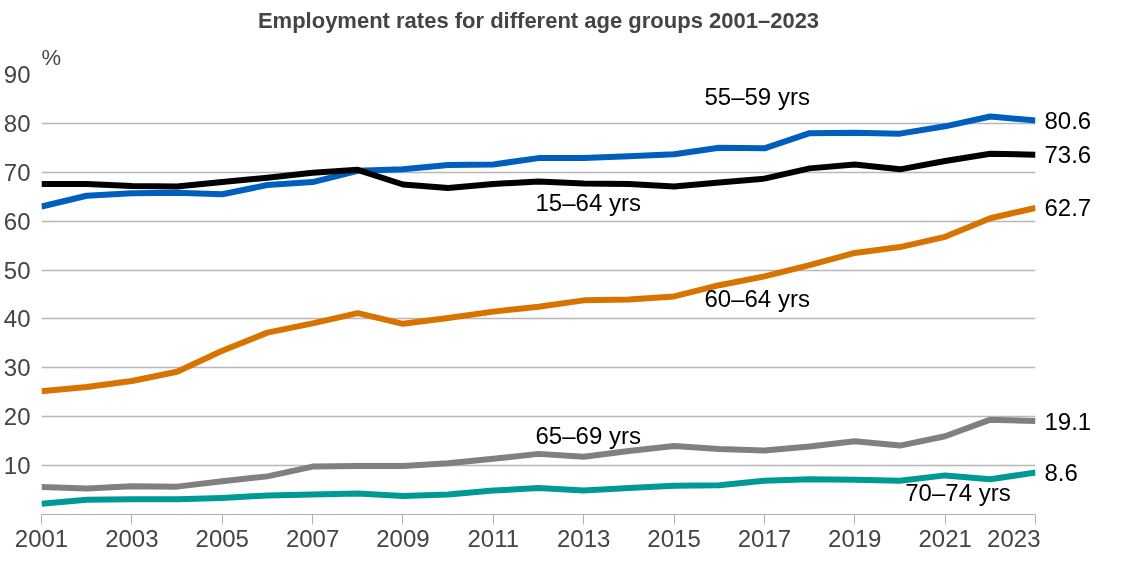 This screenshot has height=567, width=1128. What do you see at coordinates (17, 172) in the screenshot?
I see `y-tick-label: 70` at bounding box center [17, 172].